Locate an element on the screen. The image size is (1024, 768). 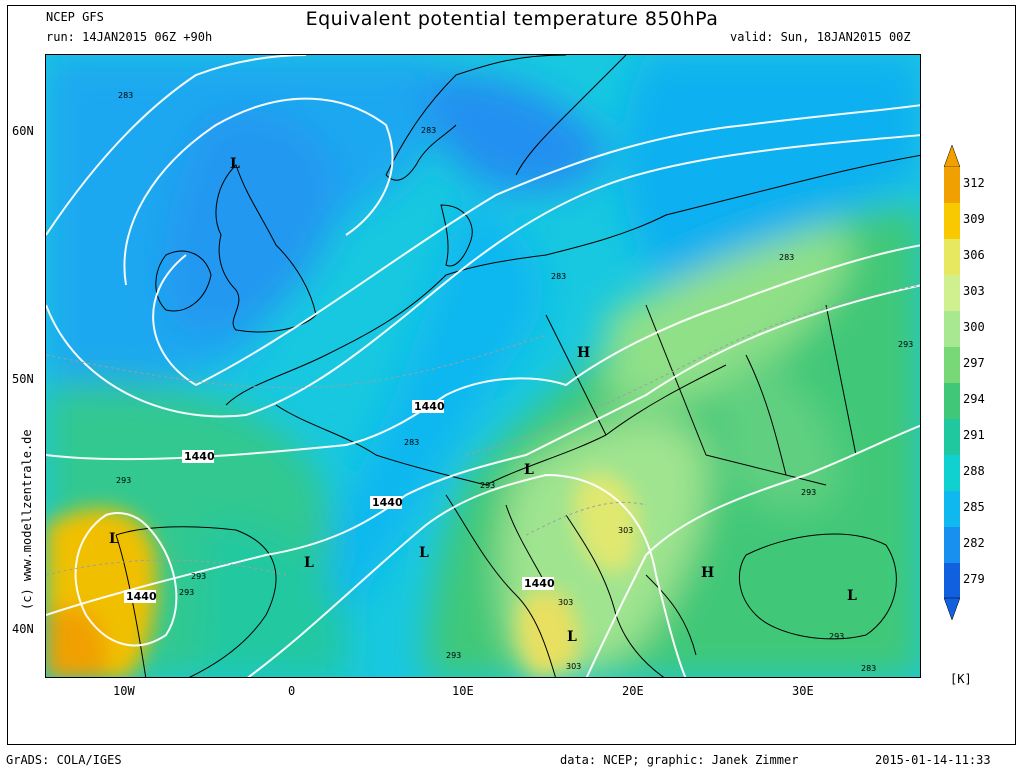
software-credit: GrADS: COLA/IGES is located at coordinates (64, 760).